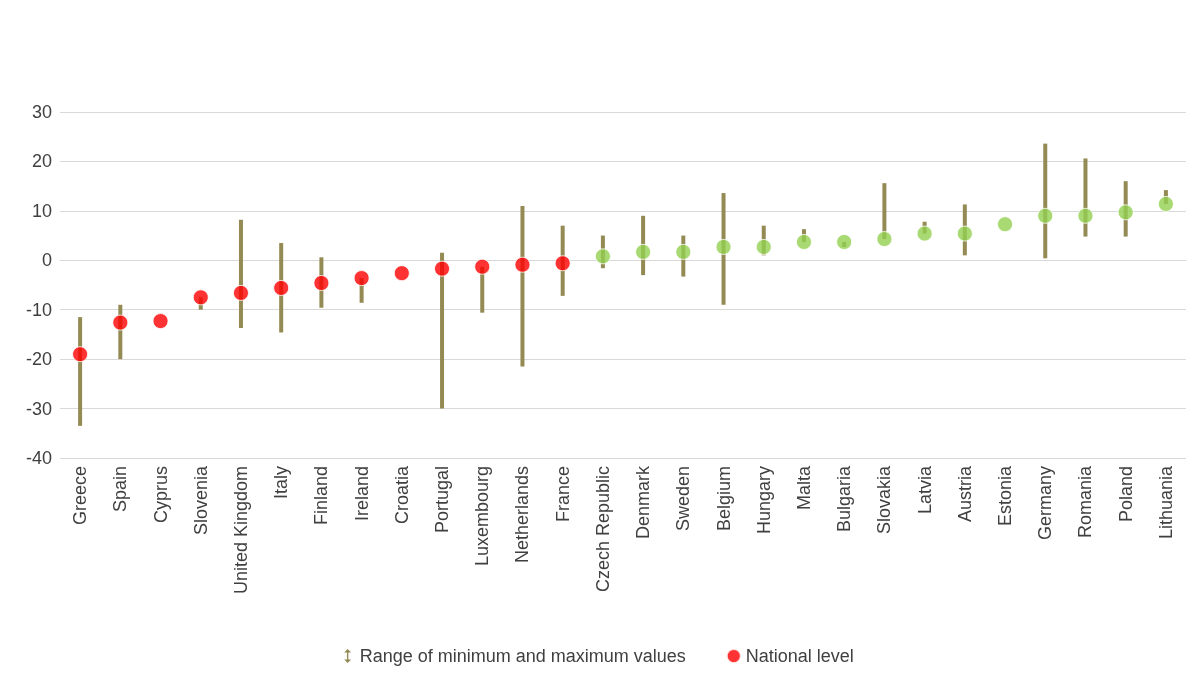 The width and height of the screenshot is (1198, 682). I want to click on x-tick-label: Spain, so click(120, 489).